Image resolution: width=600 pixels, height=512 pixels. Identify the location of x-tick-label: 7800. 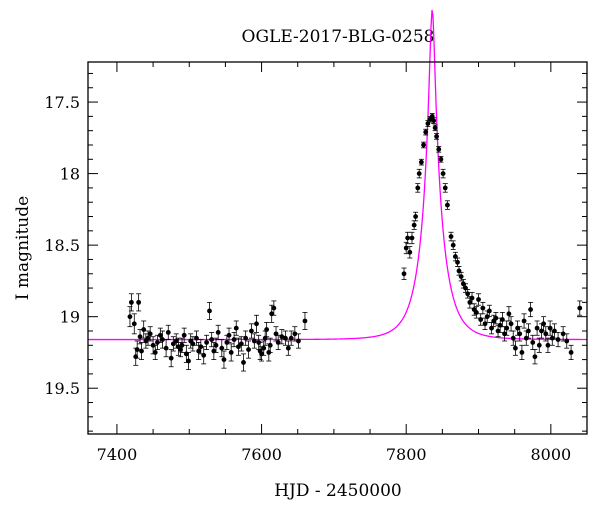
(406, 454).